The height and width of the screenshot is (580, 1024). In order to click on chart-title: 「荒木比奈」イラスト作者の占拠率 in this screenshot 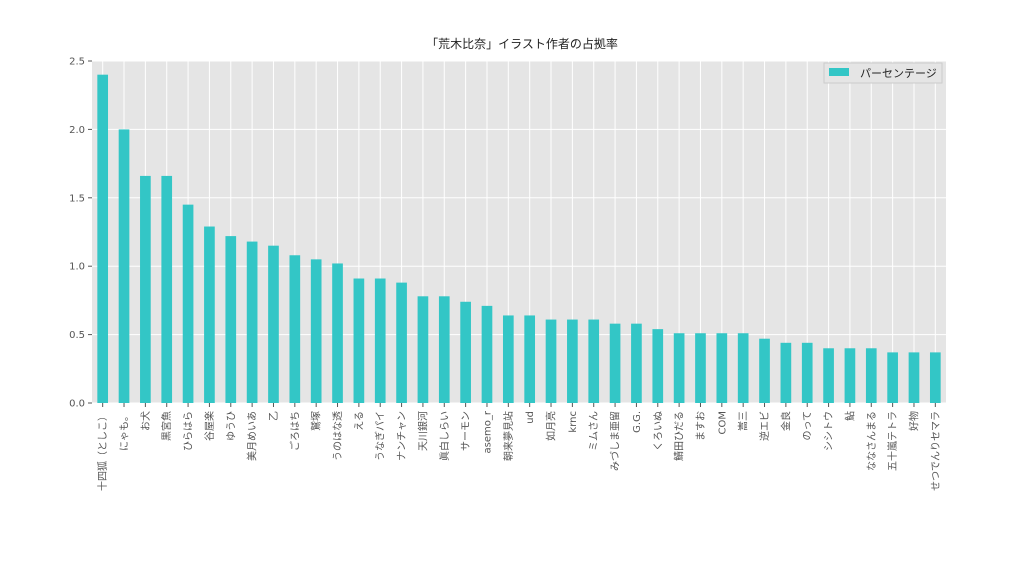, I will do `click(522, 43)`.